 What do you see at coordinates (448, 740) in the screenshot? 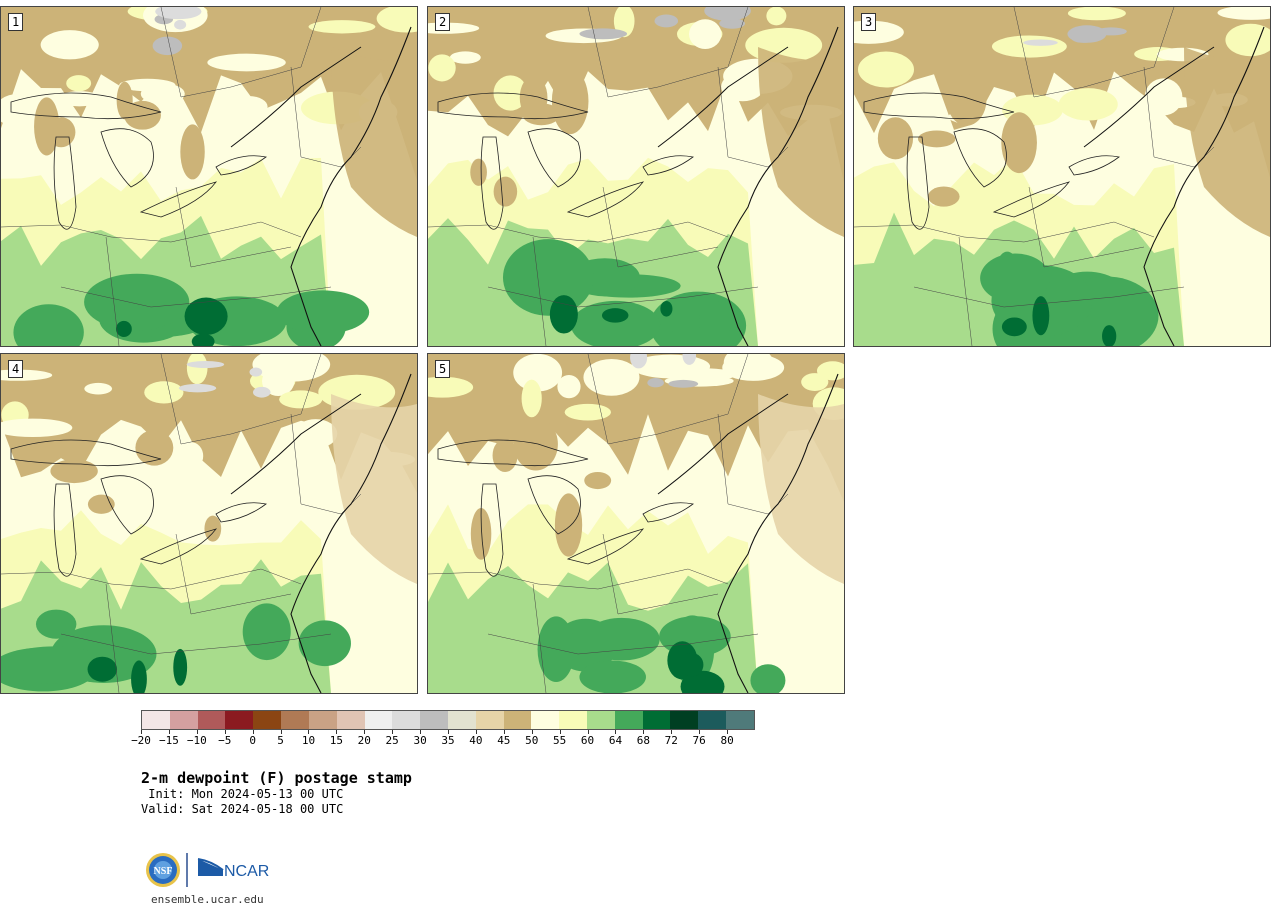
I see `colorbar-tick-label: 35` at bounding box center [448, 740].